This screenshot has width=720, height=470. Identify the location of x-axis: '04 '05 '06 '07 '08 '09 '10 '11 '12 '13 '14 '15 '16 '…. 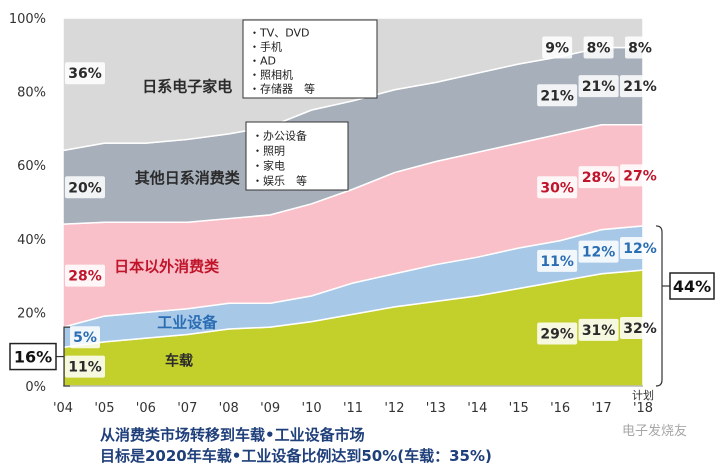
(353, 400).